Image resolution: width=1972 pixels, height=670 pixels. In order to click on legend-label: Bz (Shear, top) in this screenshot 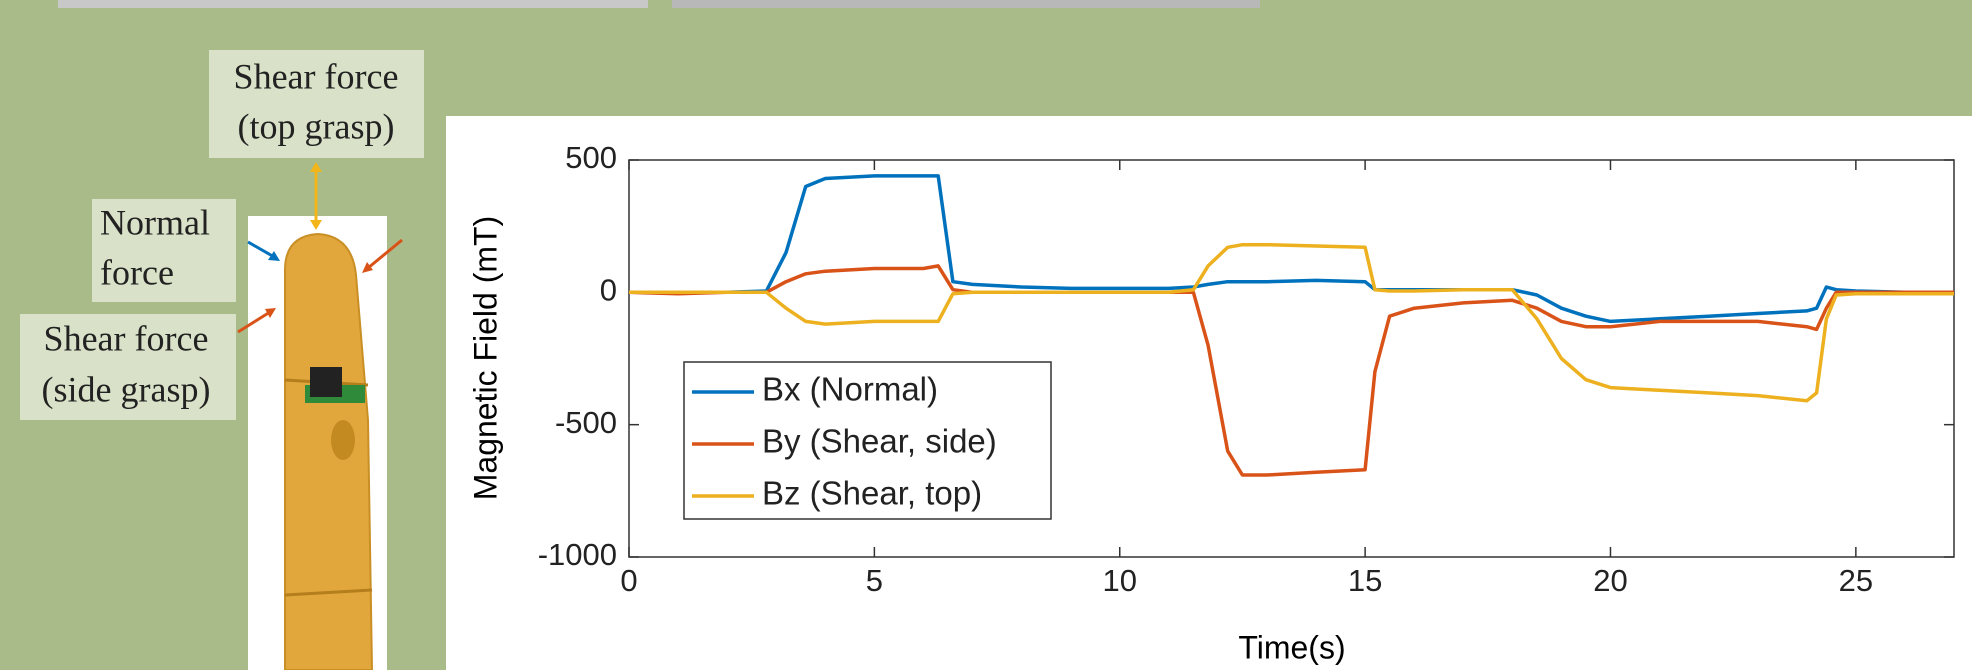, I will do `click(872, 493)`.